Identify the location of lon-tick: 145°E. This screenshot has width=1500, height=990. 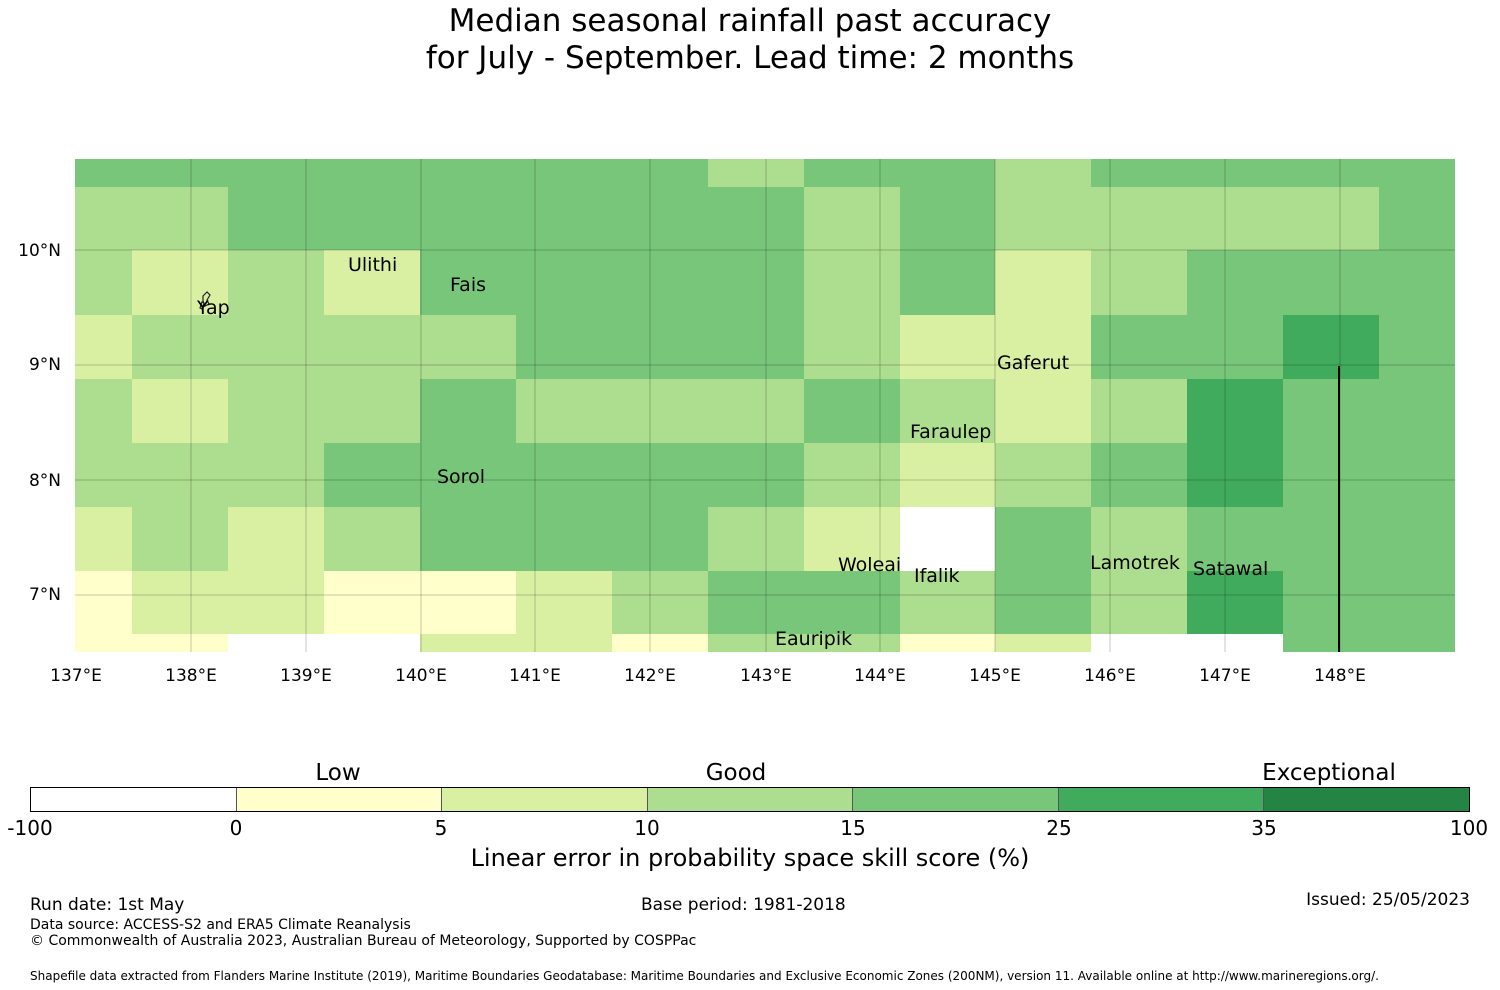
(995, 676).